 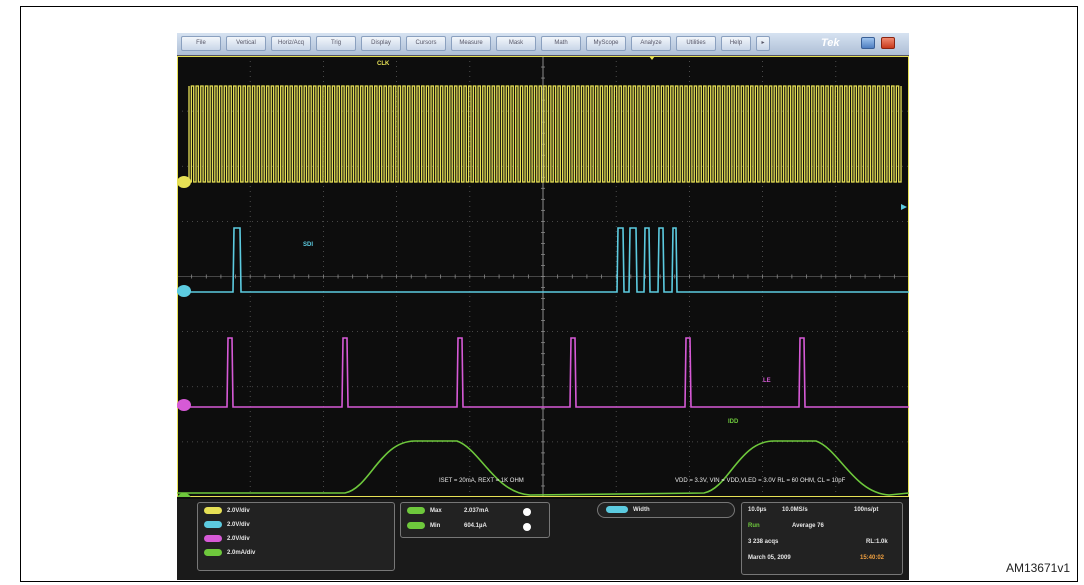 I want to click on min-label: Min, so click(x=435, y=526).